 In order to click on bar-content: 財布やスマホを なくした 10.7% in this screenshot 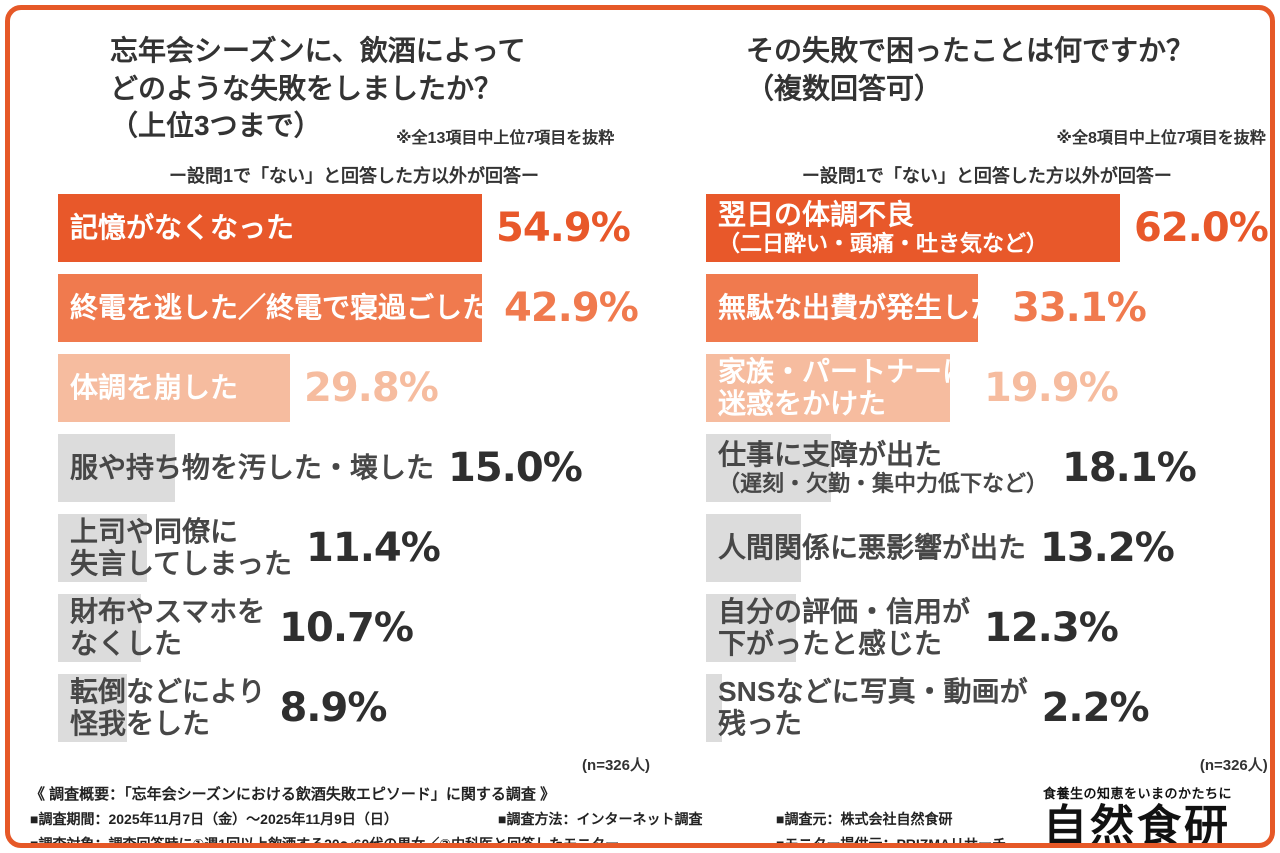, I will do `click(354, 628)`.